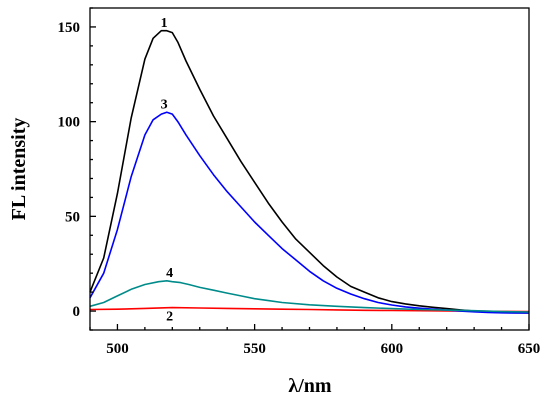 The height and width of the screenshot is (405, 550). What do you see at coordinates (169, 273) in the screenshot?
I see `curve-label-4: 4` at bounding box center [169, 273].